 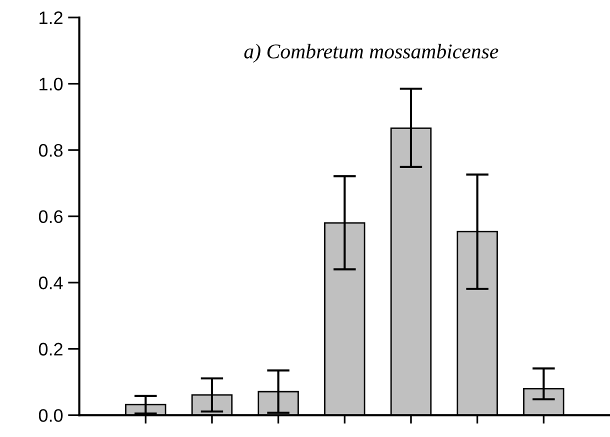 What do you see at coordinates (51, 17) in the screenshot?
I see `y-tick-label: 1.2` at bounding box center [51, 17].